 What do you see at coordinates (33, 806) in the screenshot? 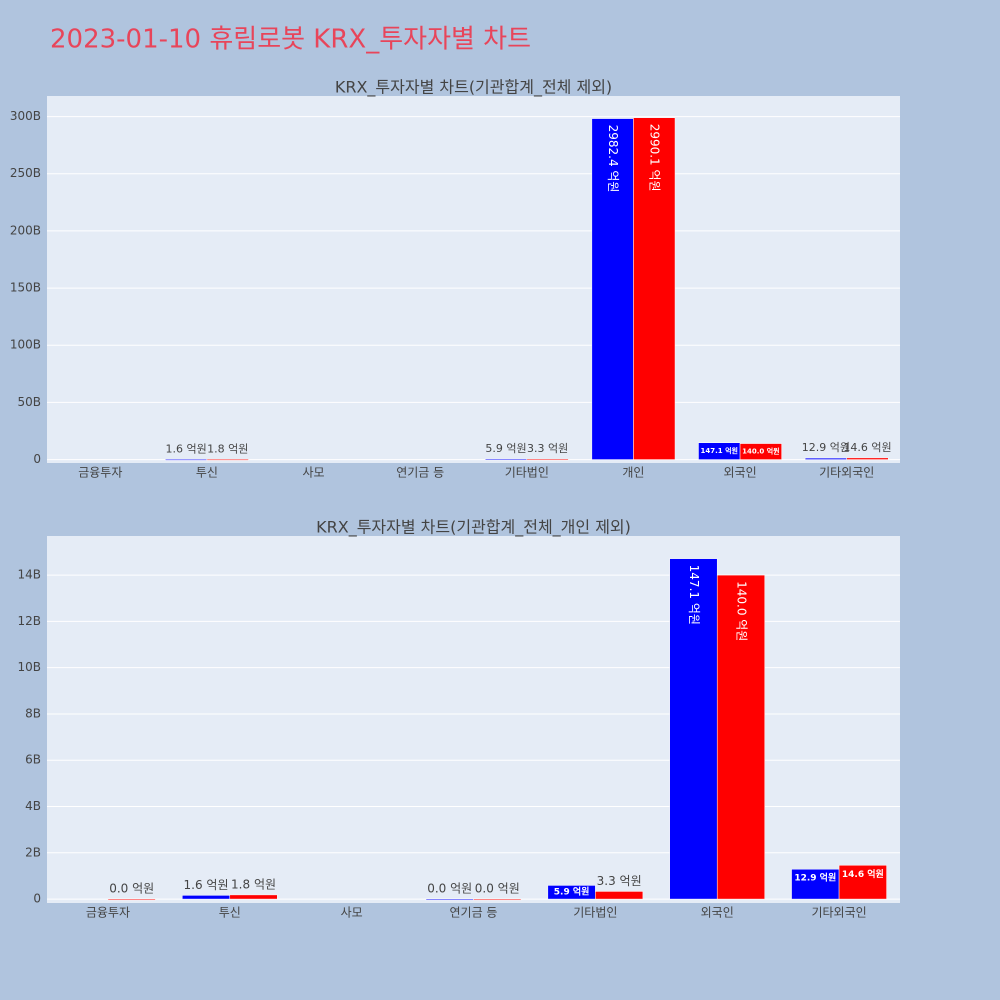
I see `y-tick-label: 4B` at bounding box center [33, 806].